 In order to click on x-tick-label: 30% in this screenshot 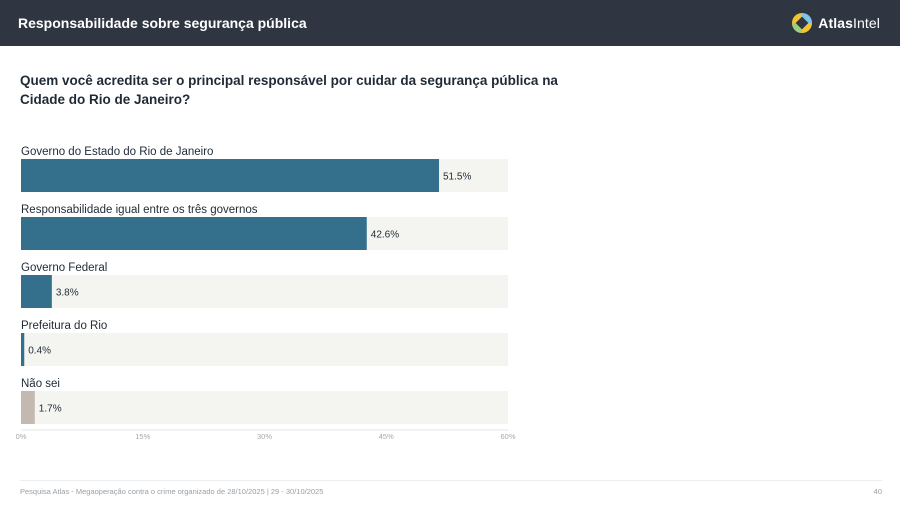, I will do `click(264, 436)`.